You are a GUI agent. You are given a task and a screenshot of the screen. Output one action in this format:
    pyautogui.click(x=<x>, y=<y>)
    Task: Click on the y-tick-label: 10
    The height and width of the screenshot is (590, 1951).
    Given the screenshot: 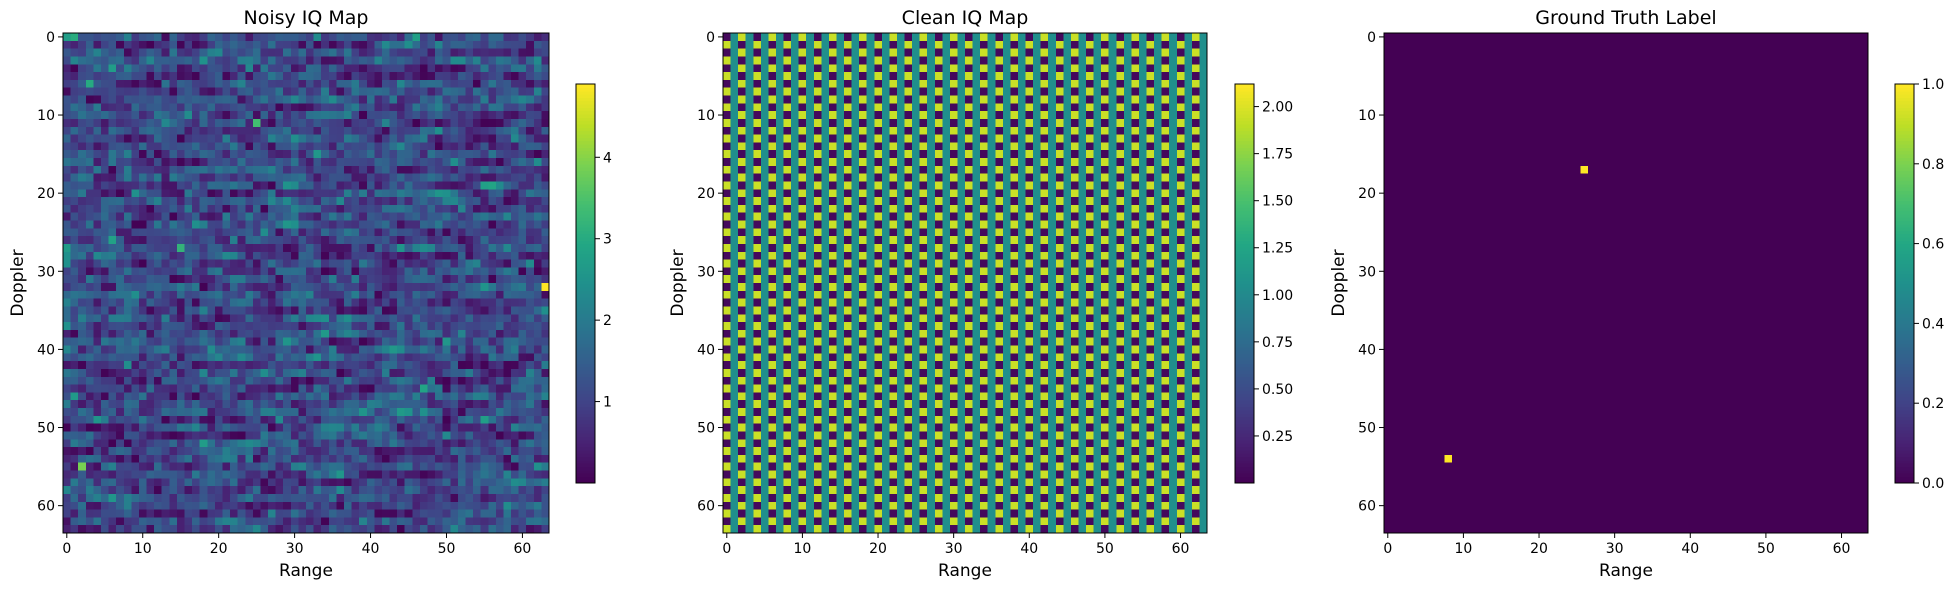 What is the action you would take?
    pyautogui.click(x=46, y=116)
    